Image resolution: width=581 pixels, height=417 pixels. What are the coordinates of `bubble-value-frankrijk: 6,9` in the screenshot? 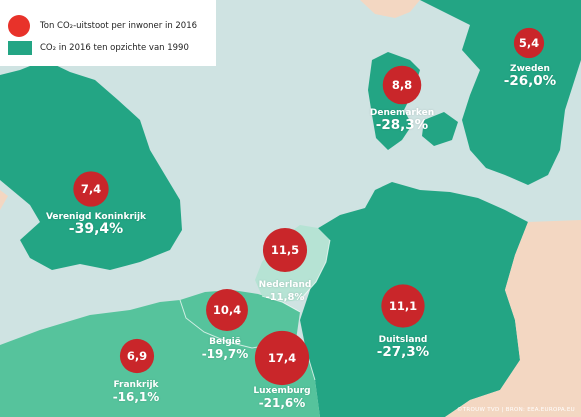 It's located at (137, 356).